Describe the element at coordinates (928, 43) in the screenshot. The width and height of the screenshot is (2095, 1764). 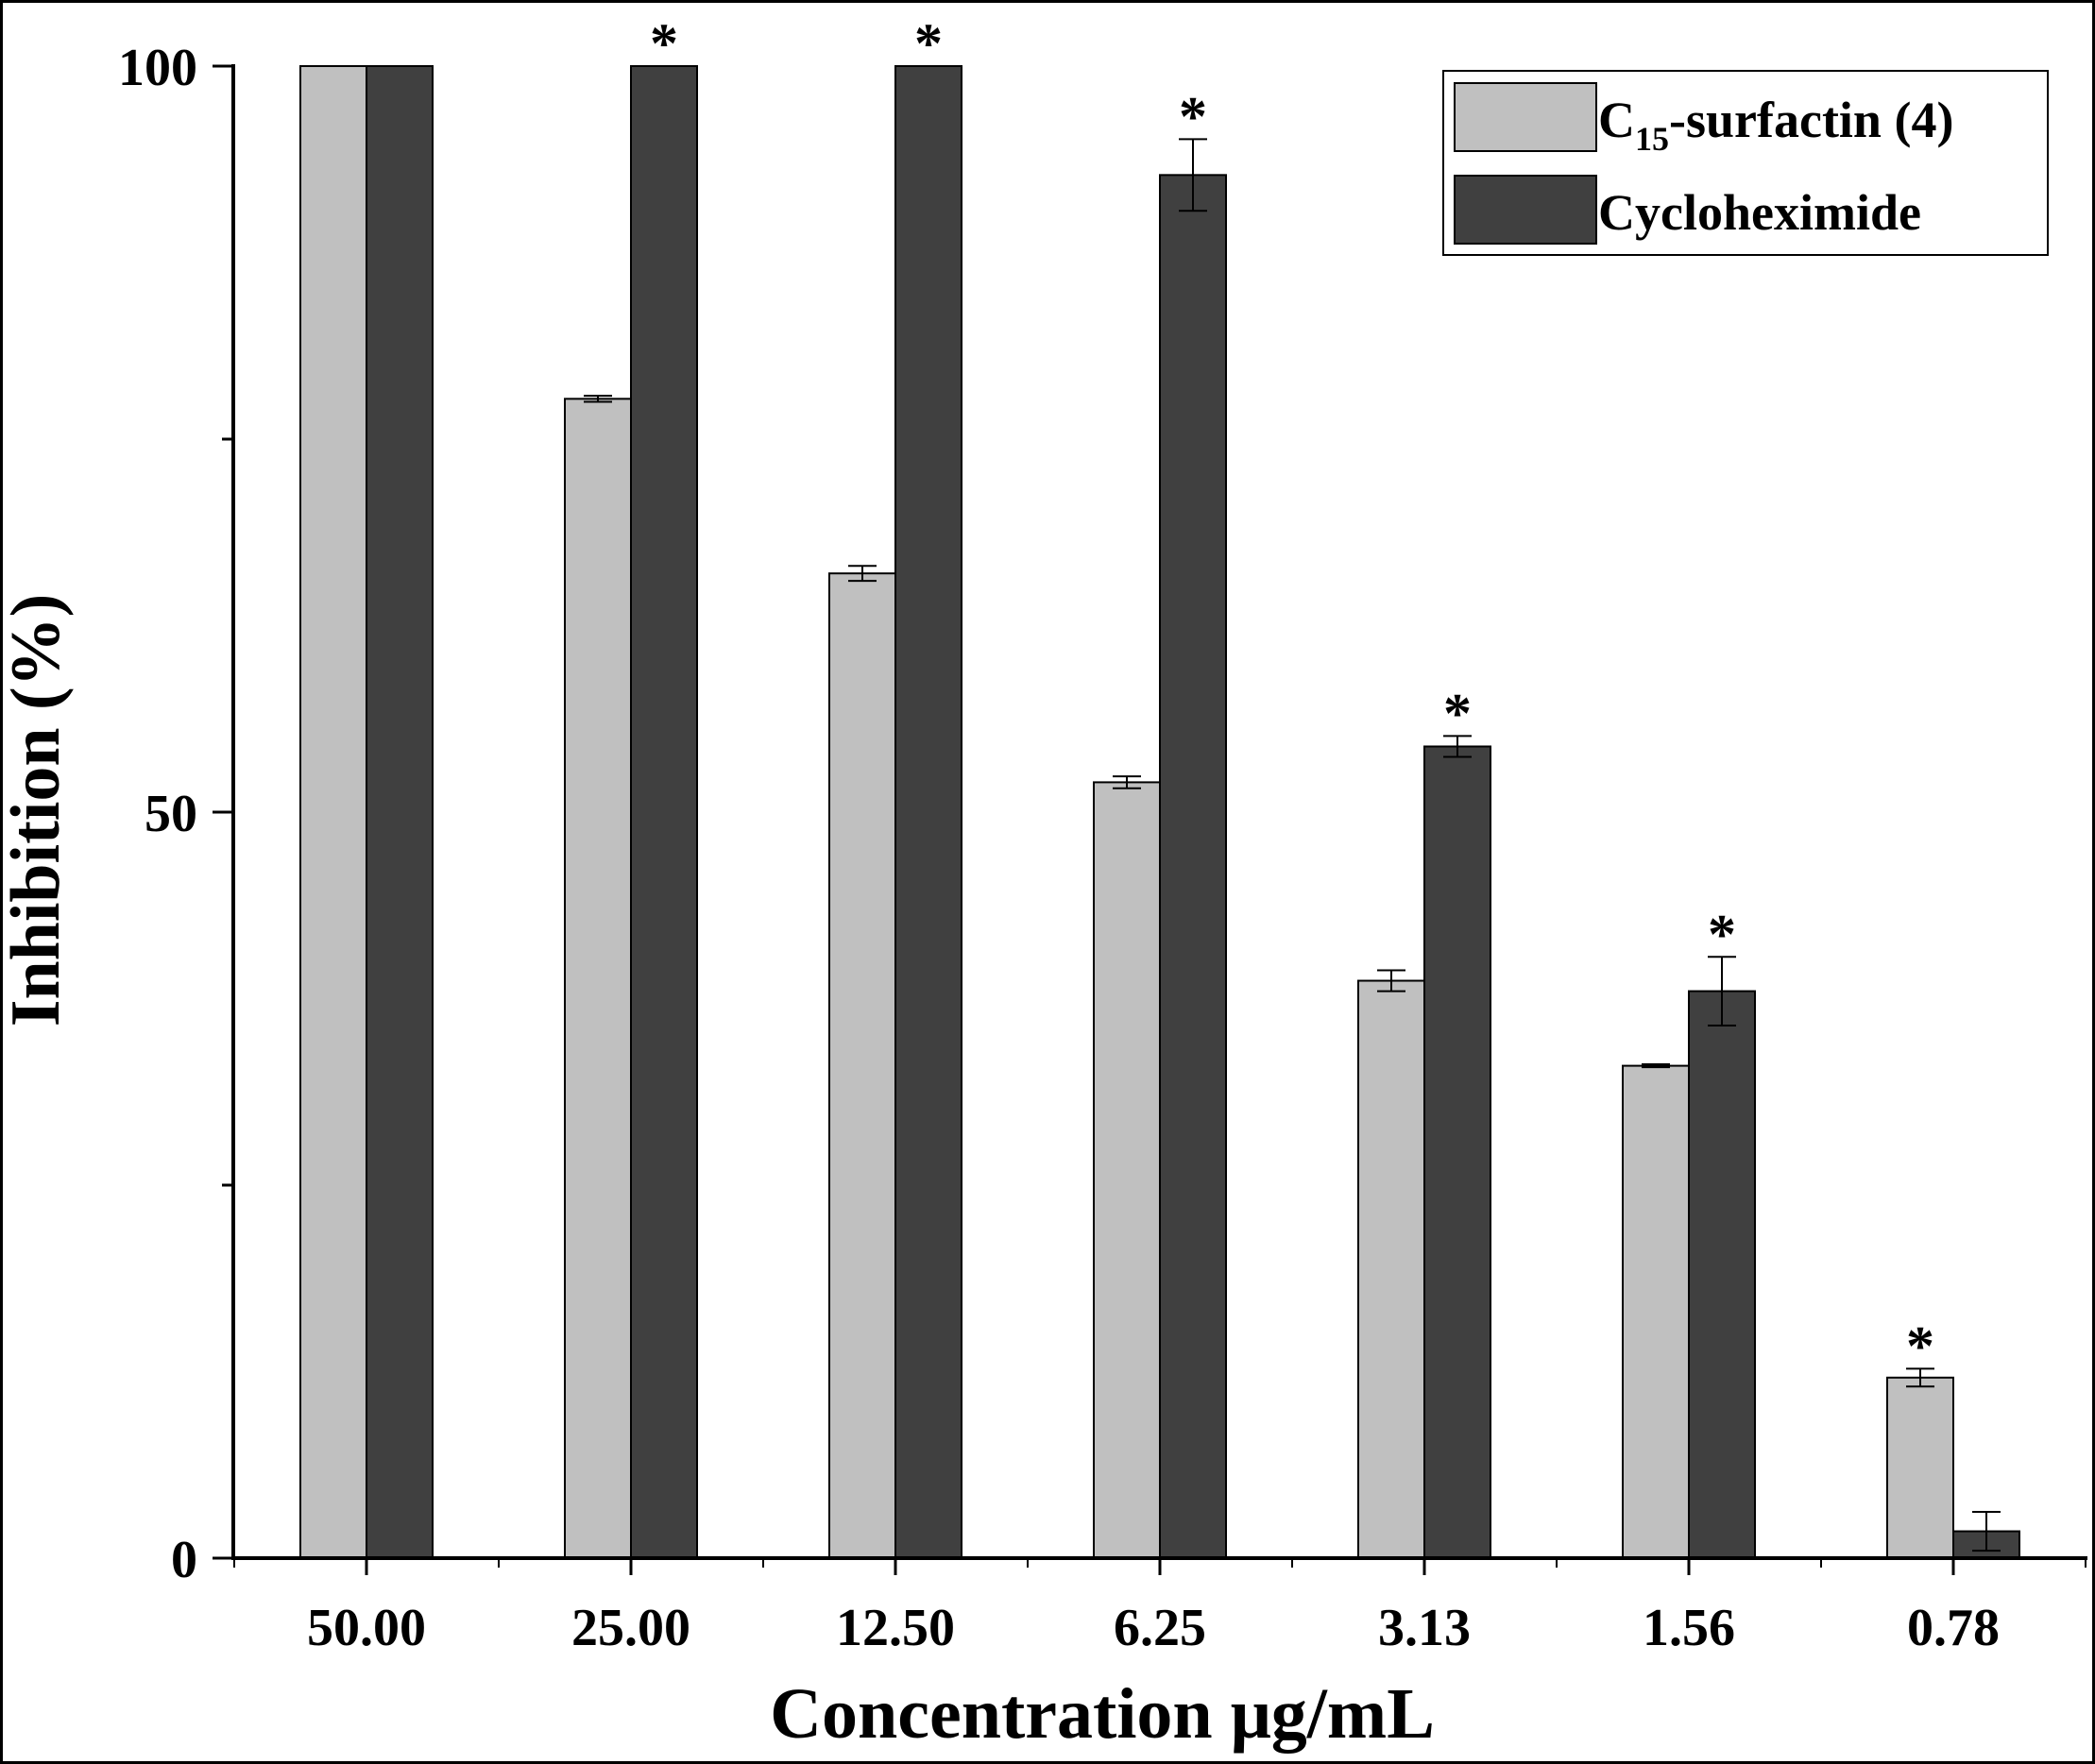
I see `significance-star-1-2: *` at that location.